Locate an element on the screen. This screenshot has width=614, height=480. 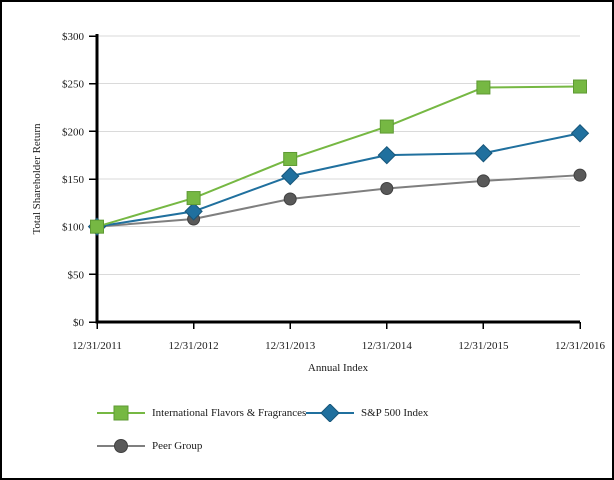
x-axis-title: Annual Index is located at coordinates (338, 368).